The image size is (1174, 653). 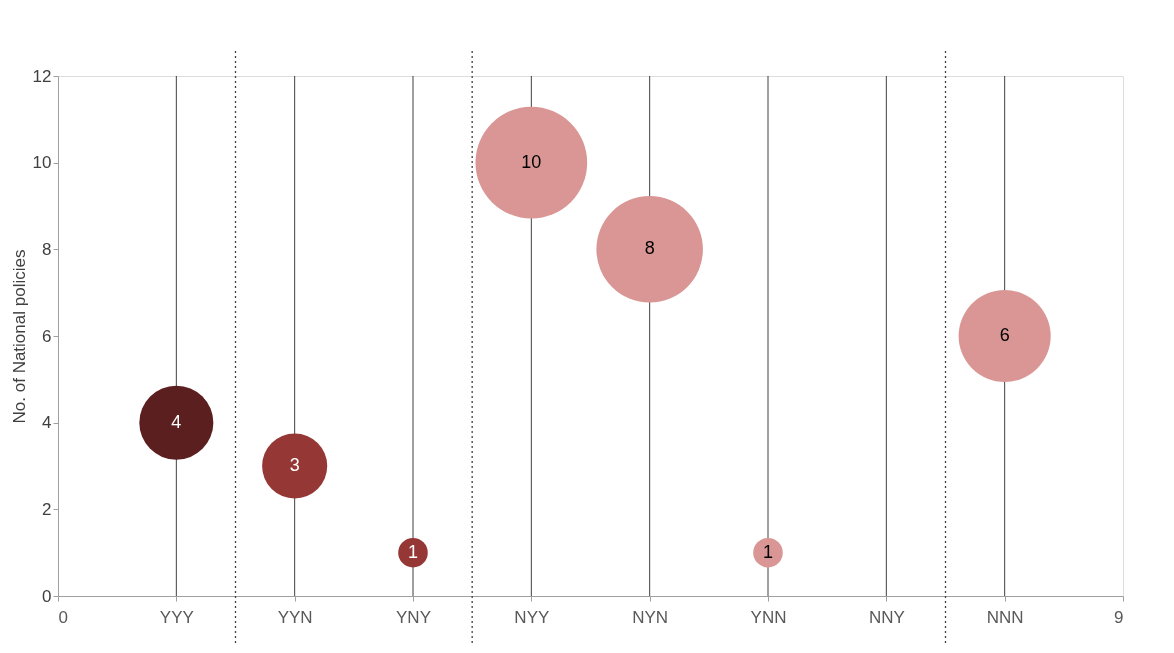 I want to click on y-tick-label: 4, so click(x=47, y=423).